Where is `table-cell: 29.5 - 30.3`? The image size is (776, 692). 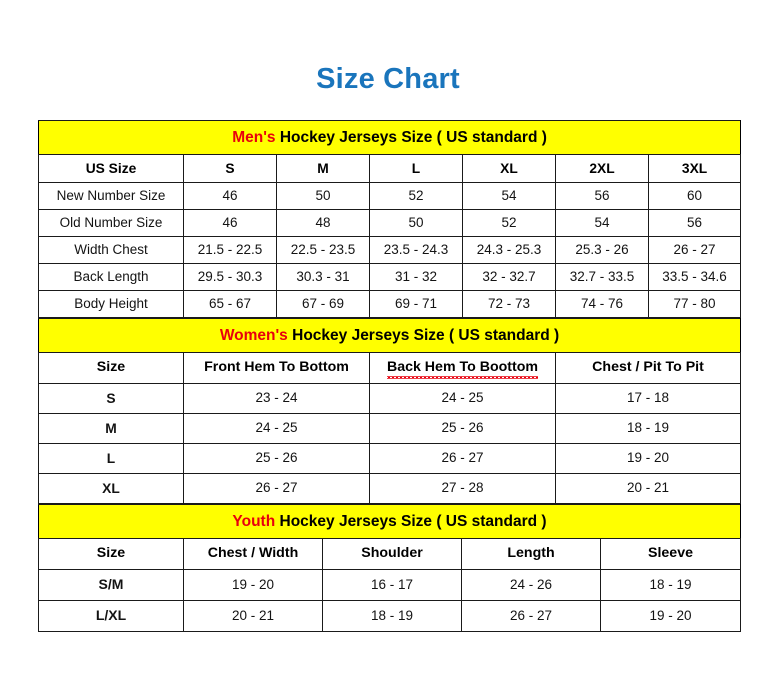
table-cell: 29.5 - 30.3 is located at coordinates (230, 277).